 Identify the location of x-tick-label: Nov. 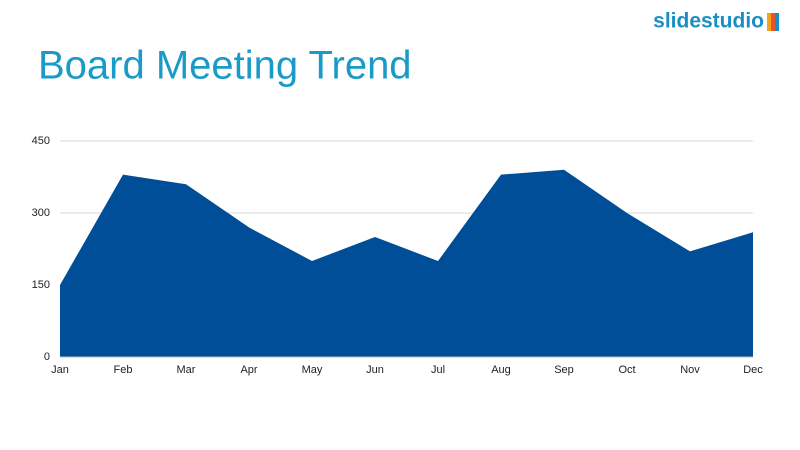
(690, 370).